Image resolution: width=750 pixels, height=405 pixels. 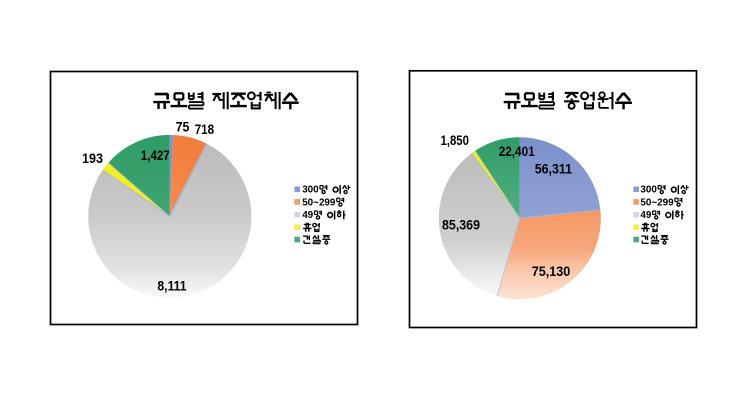 What do you see at coordinates (554, 169) in the screenshot?
I see `svg-text: 56,311` at bounding box center [554, 169].